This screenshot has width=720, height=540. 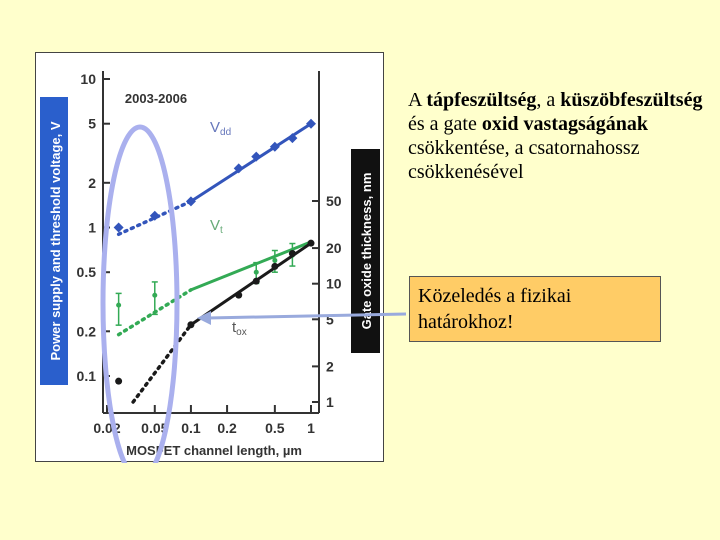 What do you see at coordinates (87, 272) in the screenshot?
I see `left-tick-label: 0.5` at bounding box center [87, 272].